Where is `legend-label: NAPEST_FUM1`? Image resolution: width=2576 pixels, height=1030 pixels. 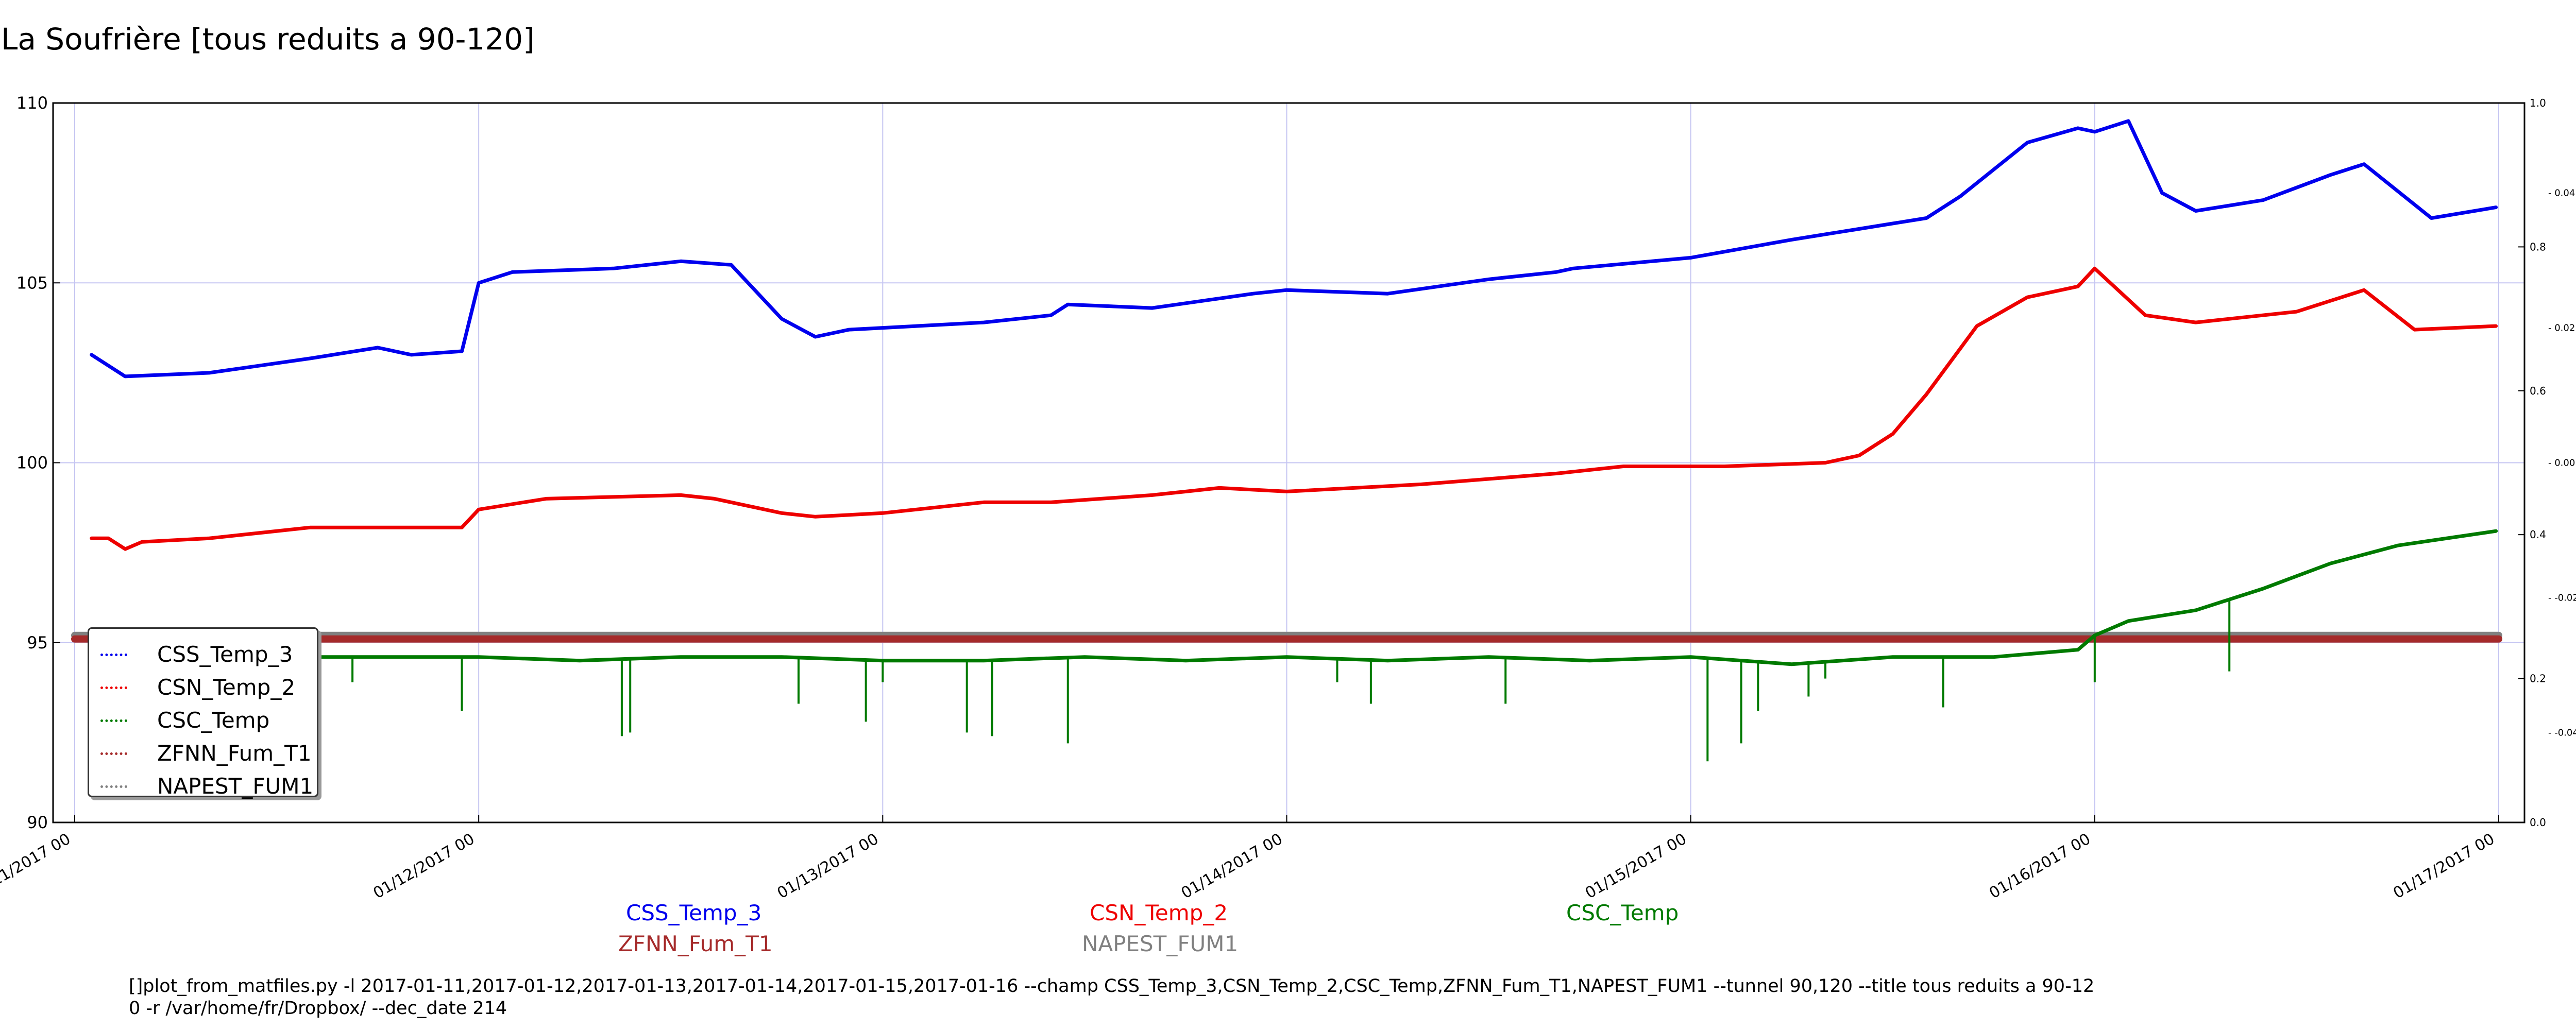
legend-label: NAPEST_FUM1 is located at coordinates (235, 786).